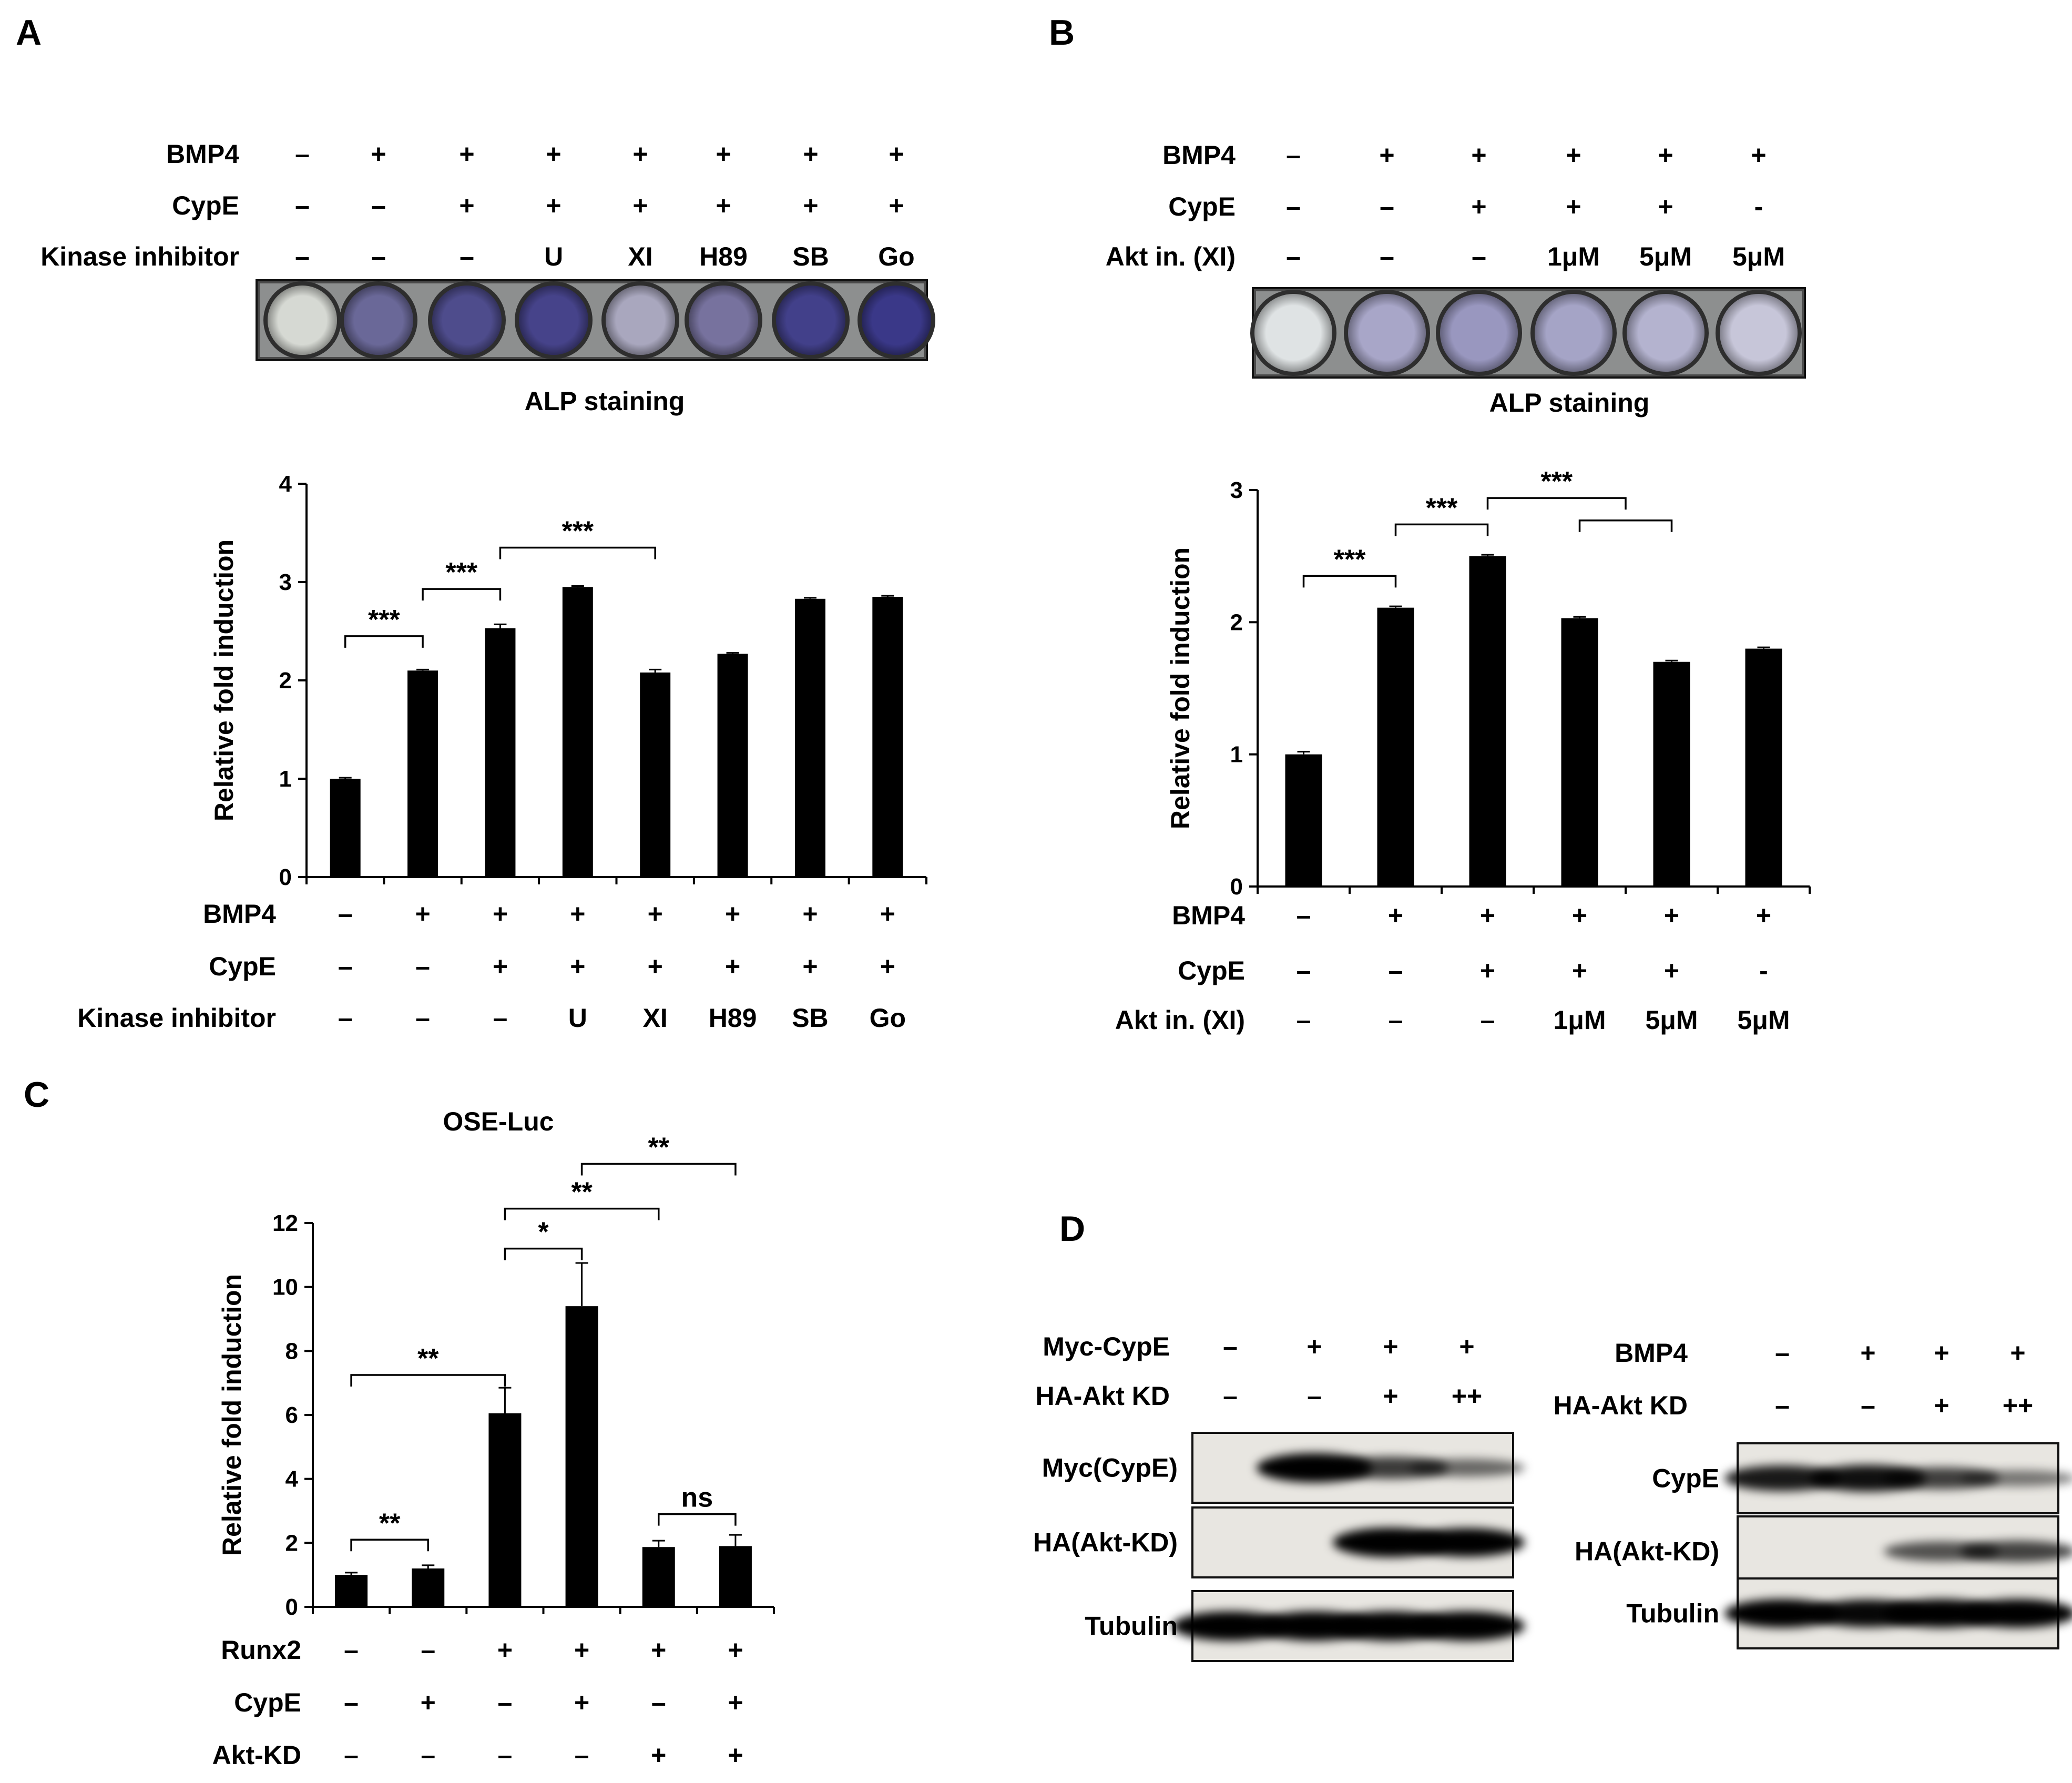  I want to click on panel-a-top-cell-1-3: +, so click(553, 206).